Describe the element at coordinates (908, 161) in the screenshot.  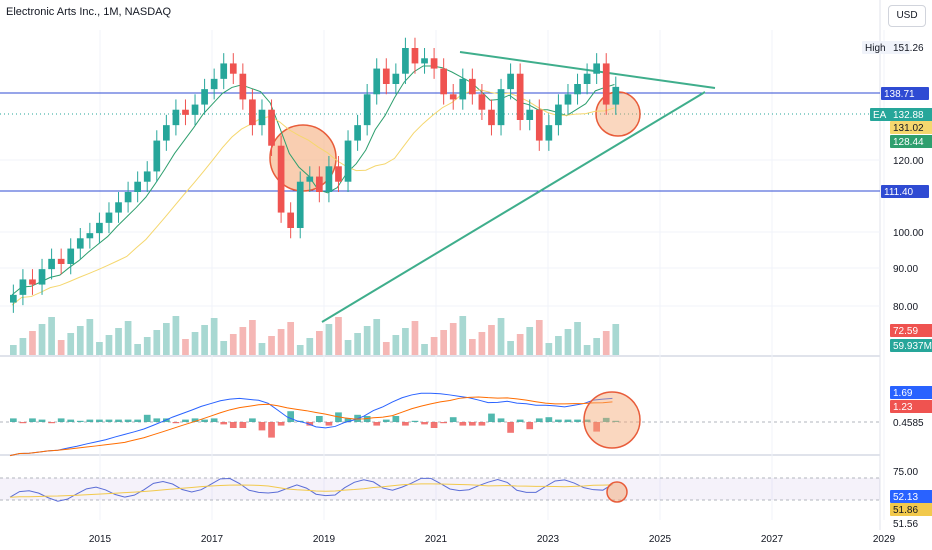
I see `price-tick-label: 120.00` at that location.